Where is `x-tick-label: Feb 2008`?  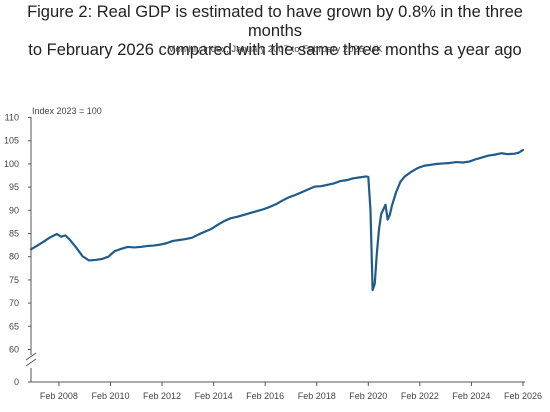 x-tick-label: Feb 2008 is located at coordinates (59, 396).